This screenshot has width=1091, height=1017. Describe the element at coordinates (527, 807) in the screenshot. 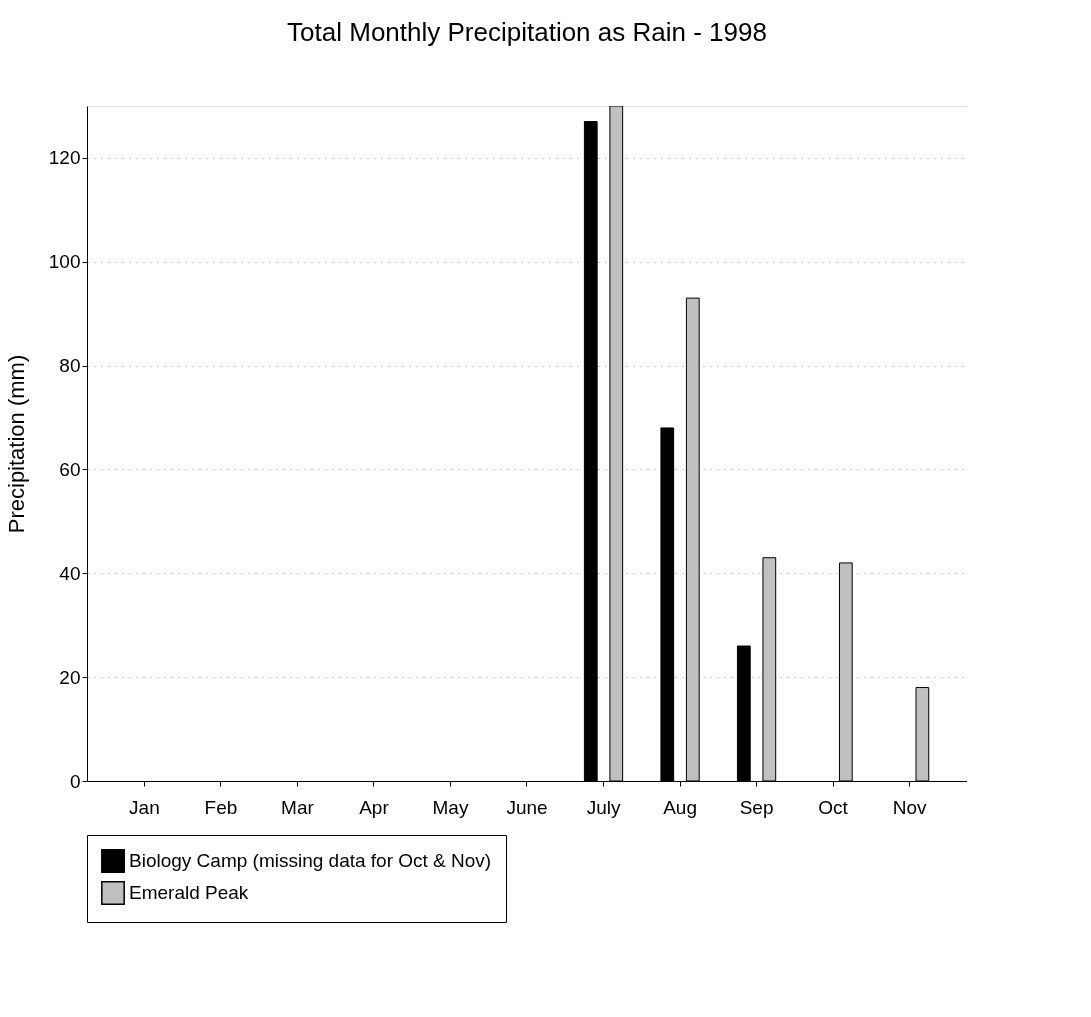

I see `x-tick-label: June` at that location.